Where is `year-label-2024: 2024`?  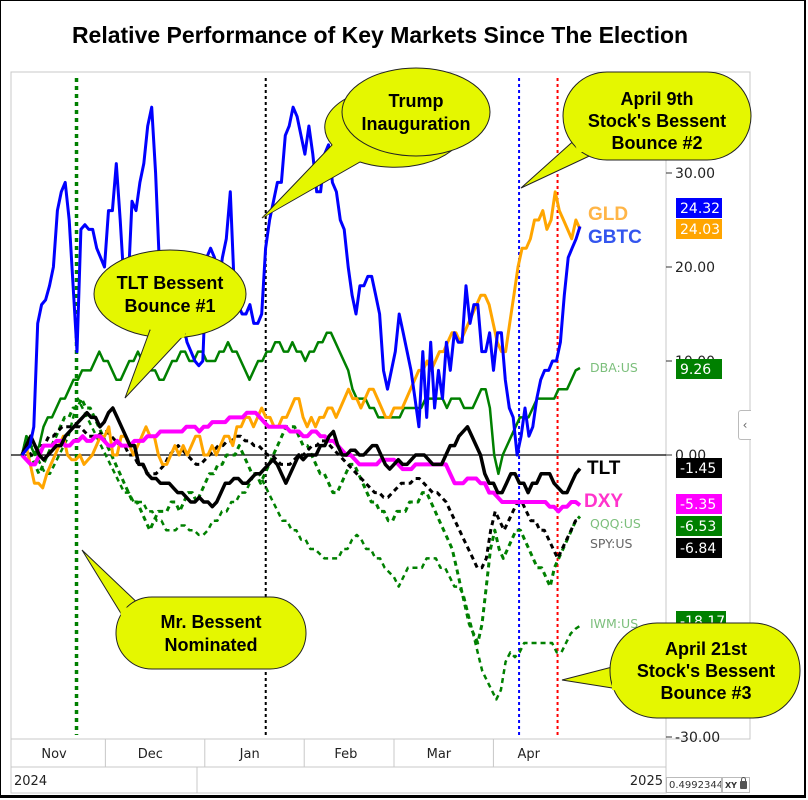 year-label-2024: 2024 is located at coordinates (30, 781).